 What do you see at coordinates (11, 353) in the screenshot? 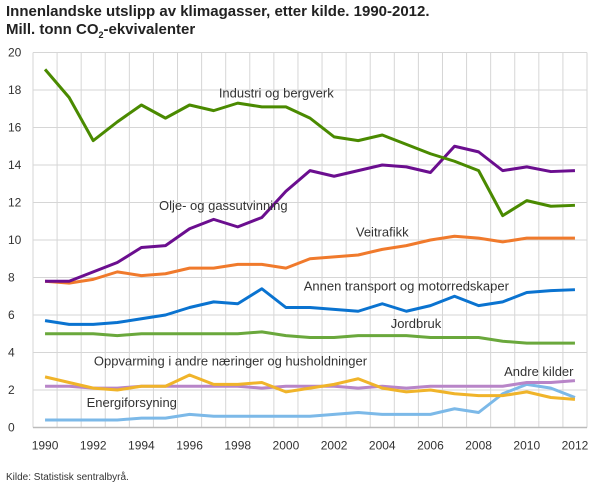
I see `y-tick-label: 4` at bounding box center [11, 353].